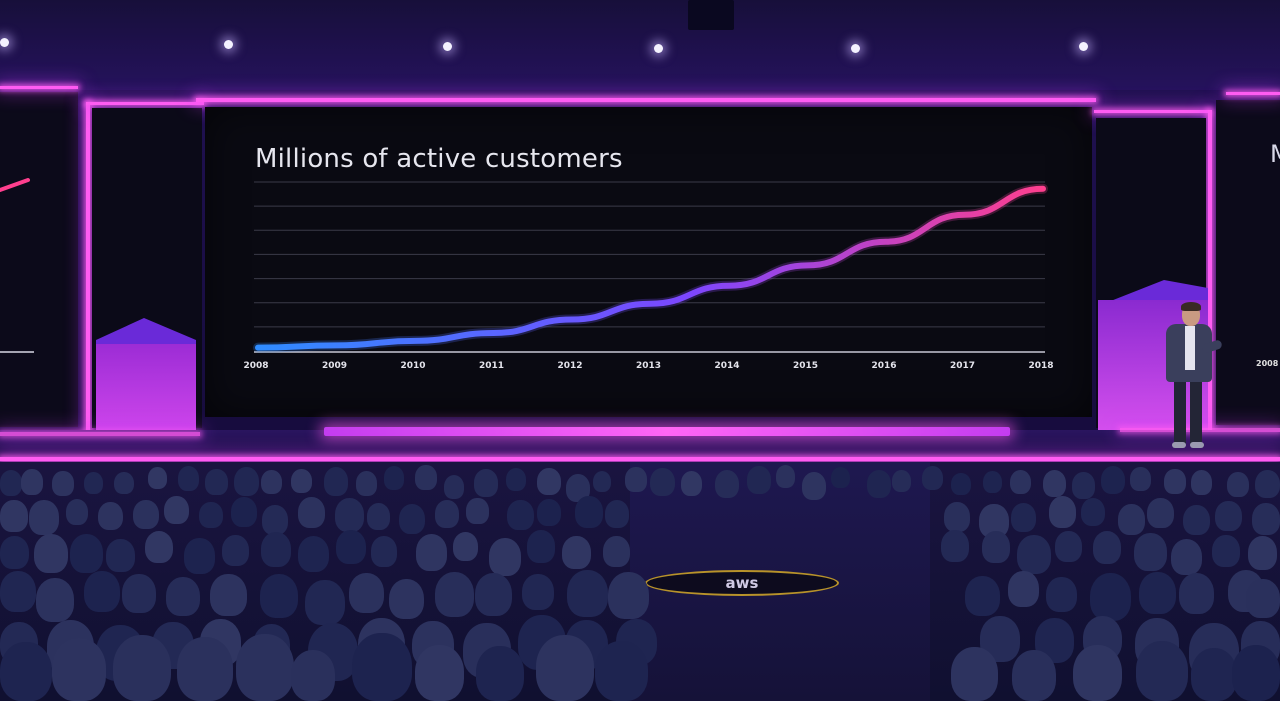 Image resolution: width=1280 pixels, height=701 pixels. Describe the element at coordinates (1191, 306) in the screenshot. I see `presenter-hair` at that location.